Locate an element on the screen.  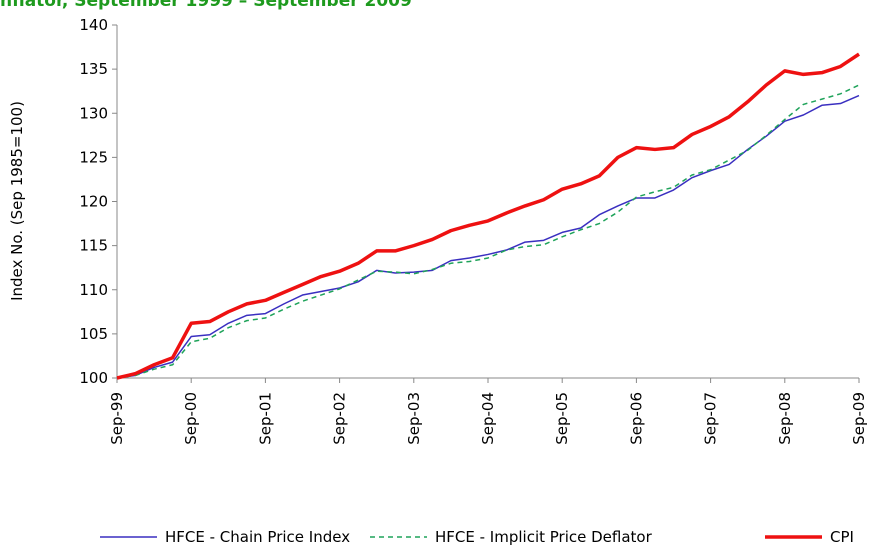
y-tick-label: 140 is located at coordinates (93, 25).